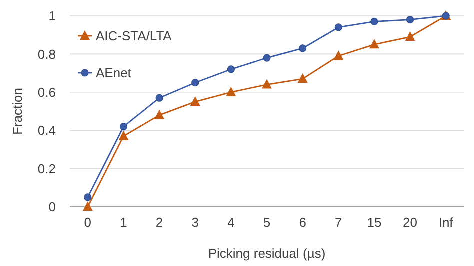 Image resolution: width=474 pixels, height=266 pixels. I want to click on y-tick-label: 0.2, so click(47, 168).